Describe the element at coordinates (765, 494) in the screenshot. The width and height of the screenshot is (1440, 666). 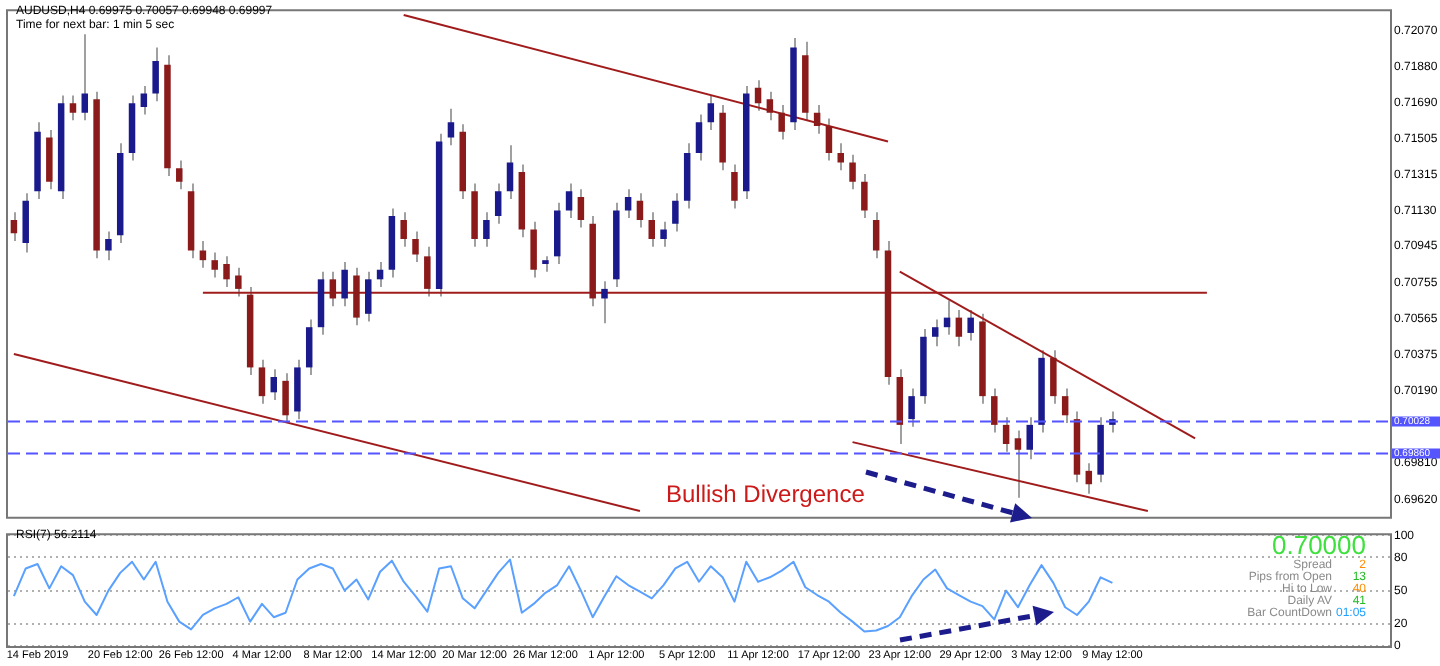
I see `annotation: Bullish Divergence` at that location.